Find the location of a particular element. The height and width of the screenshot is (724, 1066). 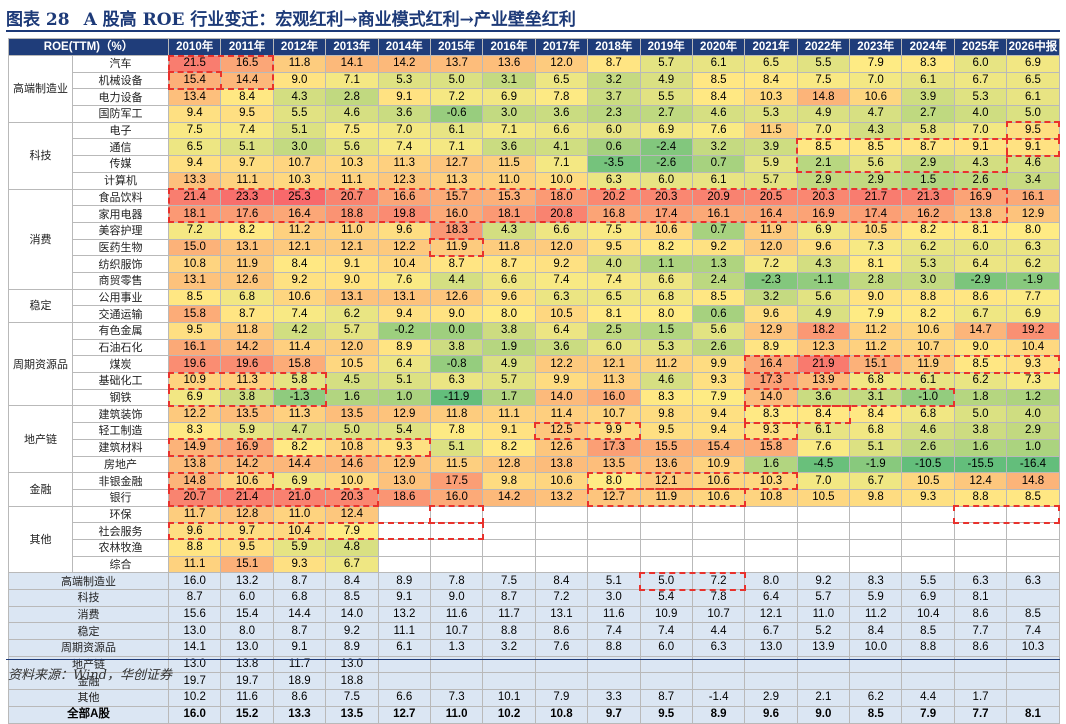

summary-label: 消费 is located at coordinates (88, 614).